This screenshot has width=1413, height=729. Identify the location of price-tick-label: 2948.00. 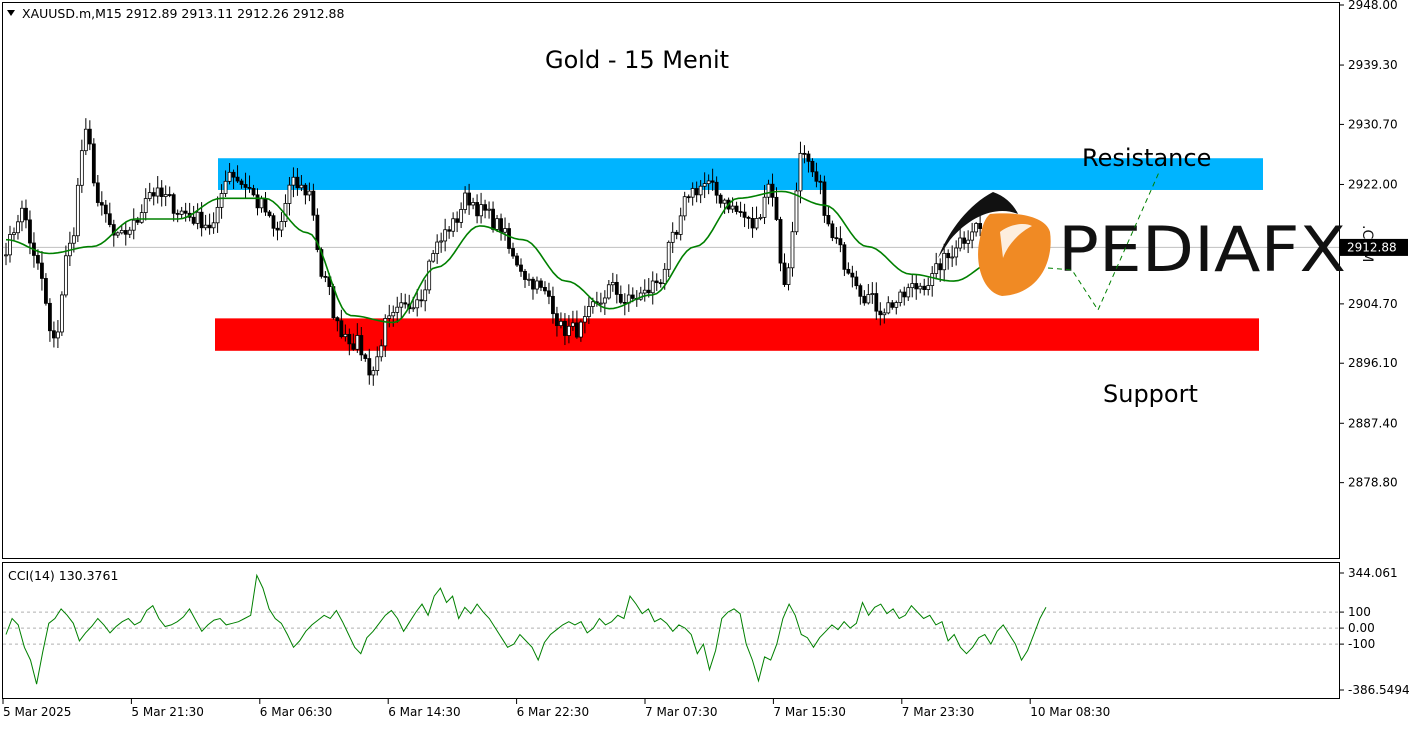
(1373, 6).